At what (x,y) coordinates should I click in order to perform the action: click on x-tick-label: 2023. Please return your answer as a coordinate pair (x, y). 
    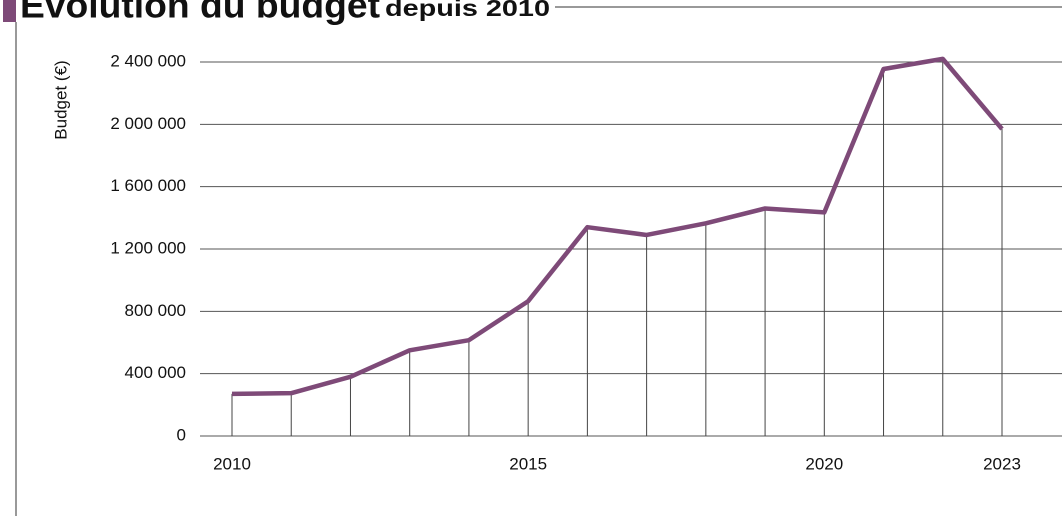
    Looking at the image, I should click on (1002, 463).